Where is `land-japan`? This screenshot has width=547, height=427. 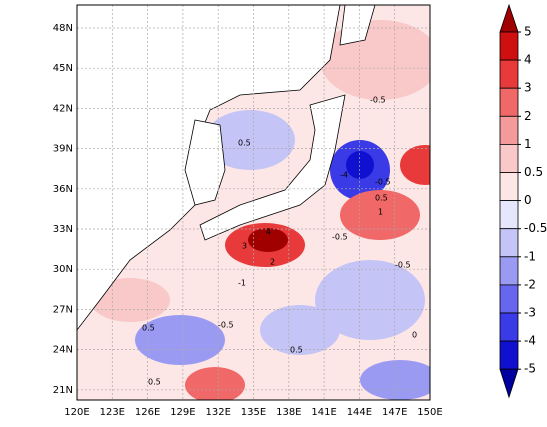 land-japan is located at coordinates (272, 167).